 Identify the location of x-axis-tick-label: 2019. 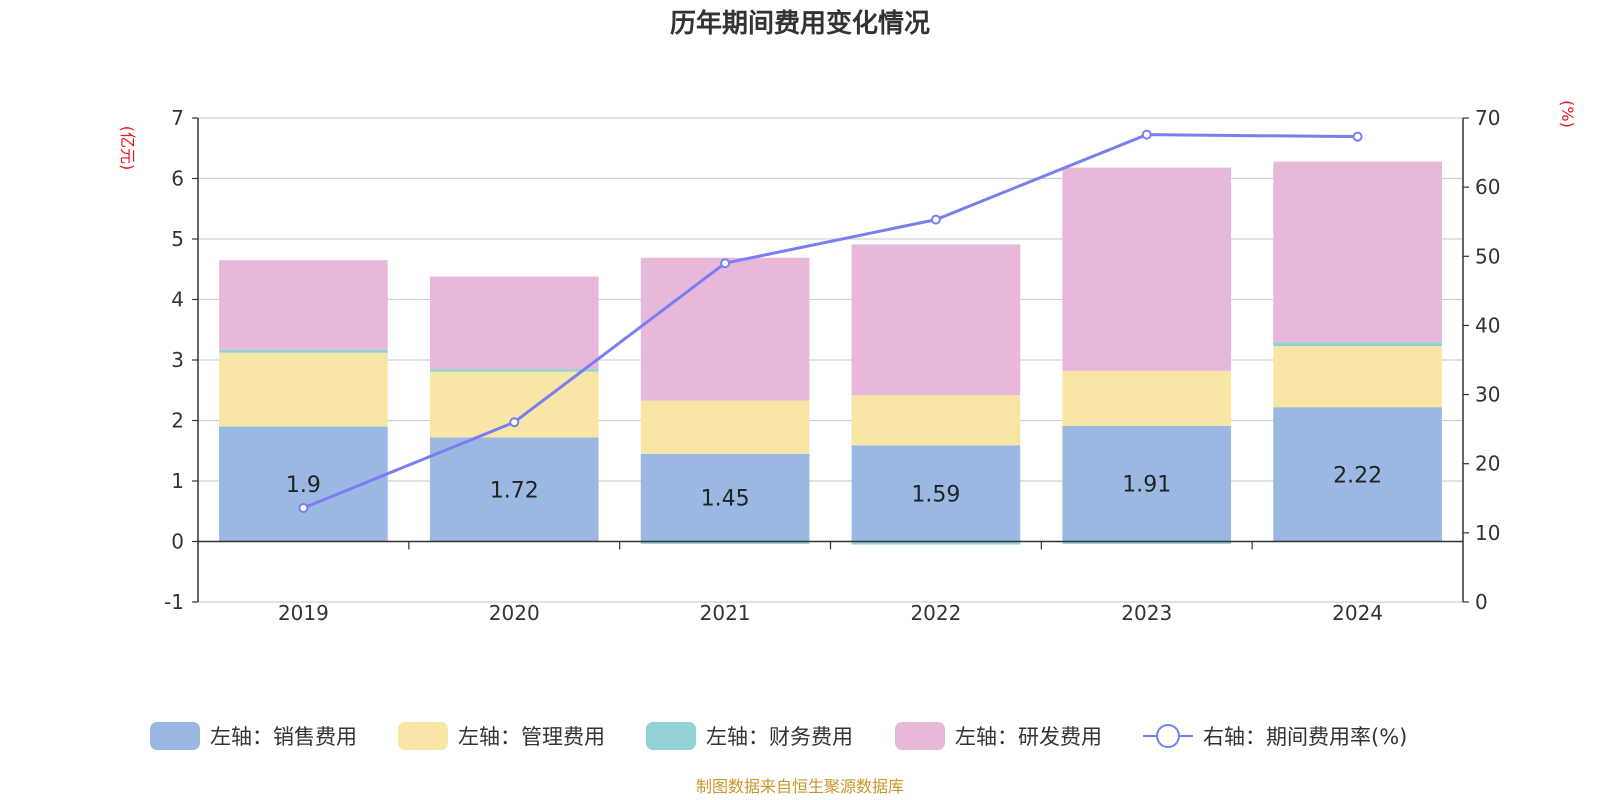
(303, 613).